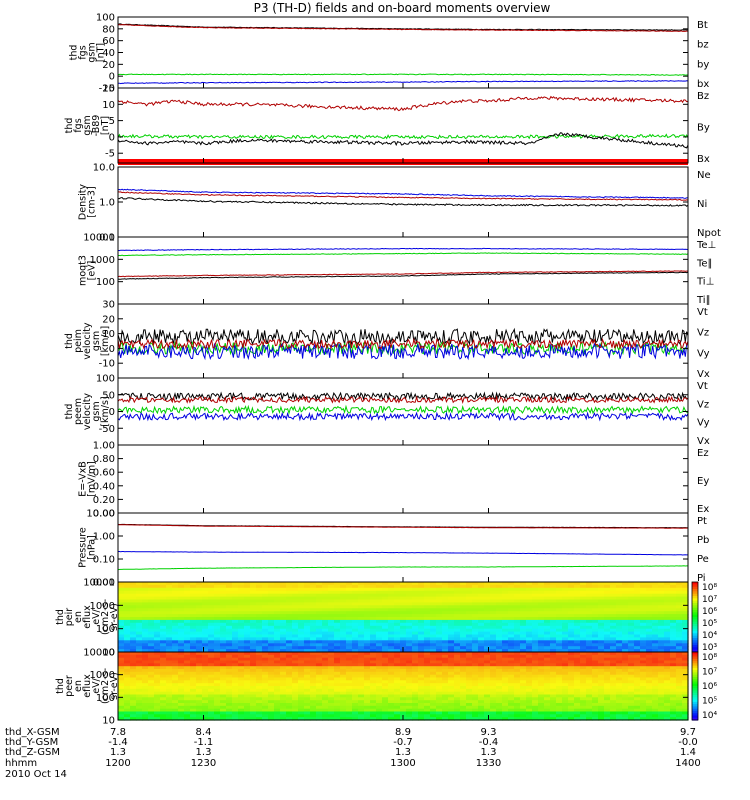  Describe the element at coordinates (101, 52) in the screenshot. I see `y-axis-label: [nT]` at that location.